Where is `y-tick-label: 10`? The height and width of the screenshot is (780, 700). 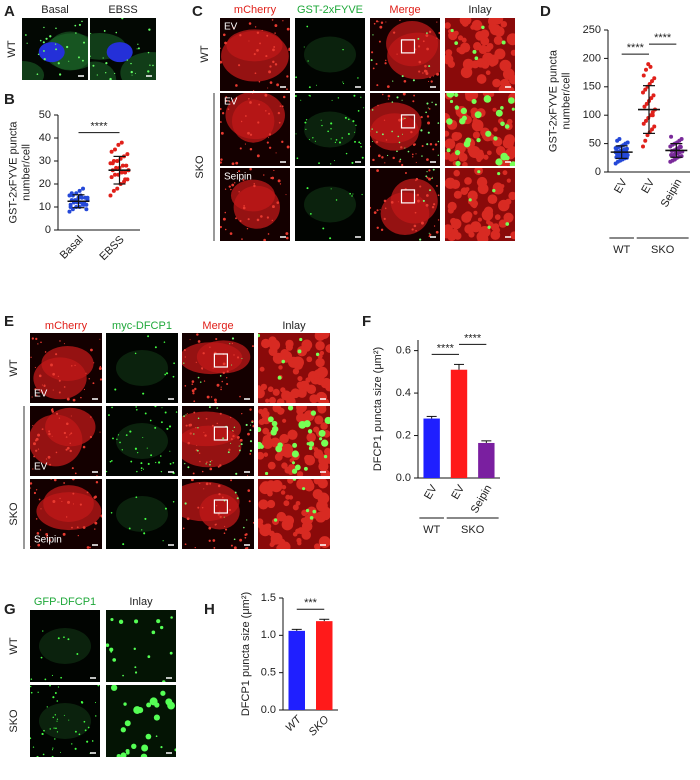 y-tick-label: 10 is located at coordinates (45, 207).